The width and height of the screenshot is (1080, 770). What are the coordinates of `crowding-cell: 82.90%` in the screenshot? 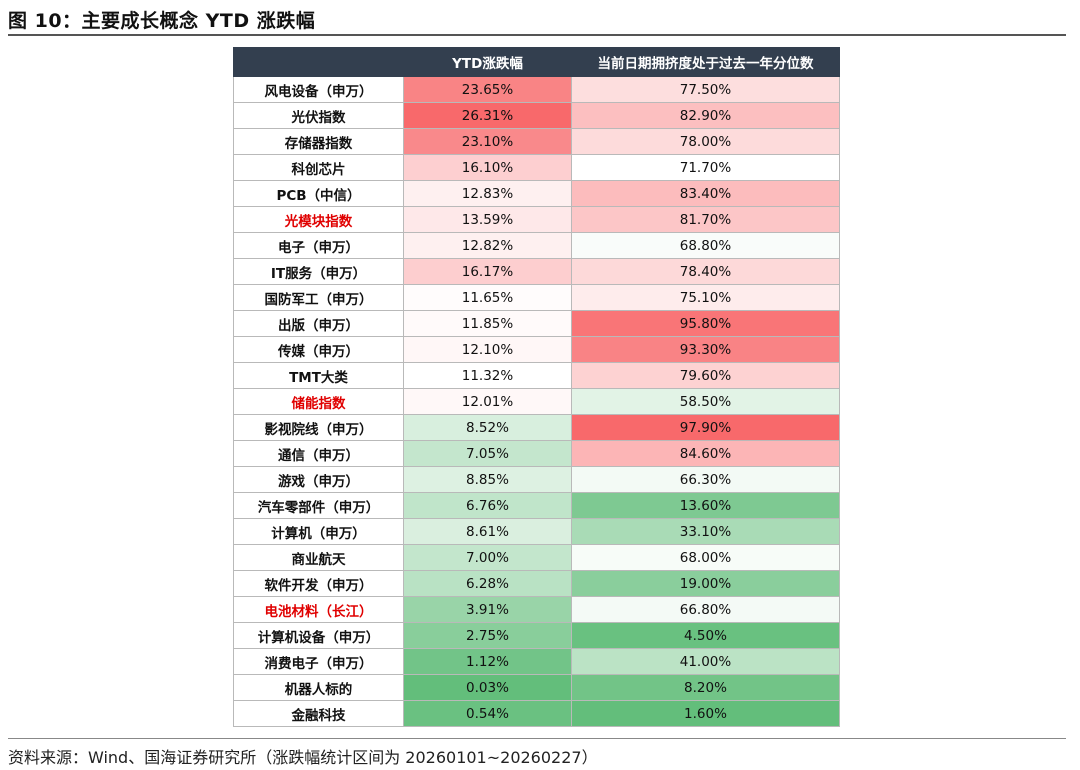 It's located at (705, 115).